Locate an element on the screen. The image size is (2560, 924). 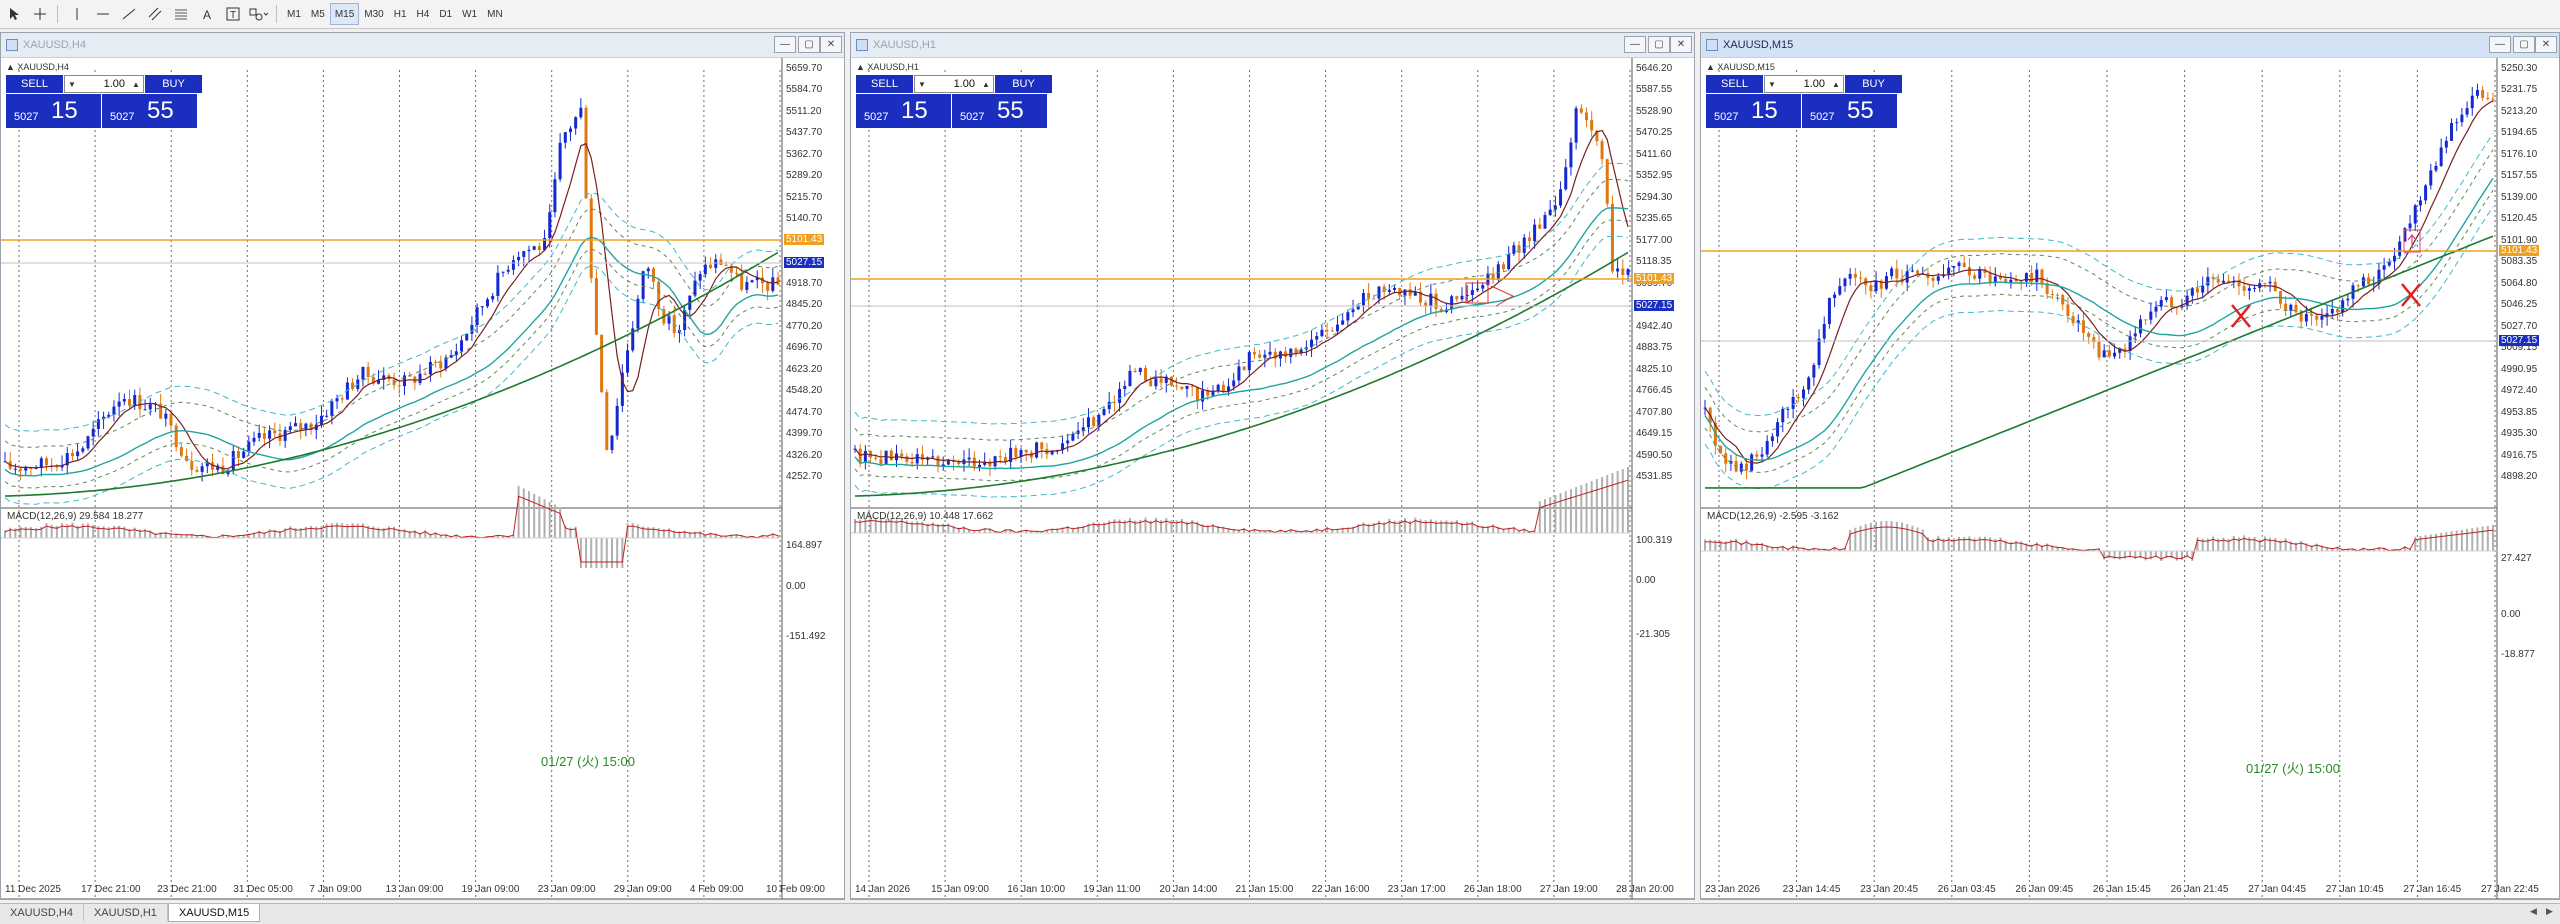
tab-xauusd-h1: XAUUSD,H1 is located at coordinates (126, 912).